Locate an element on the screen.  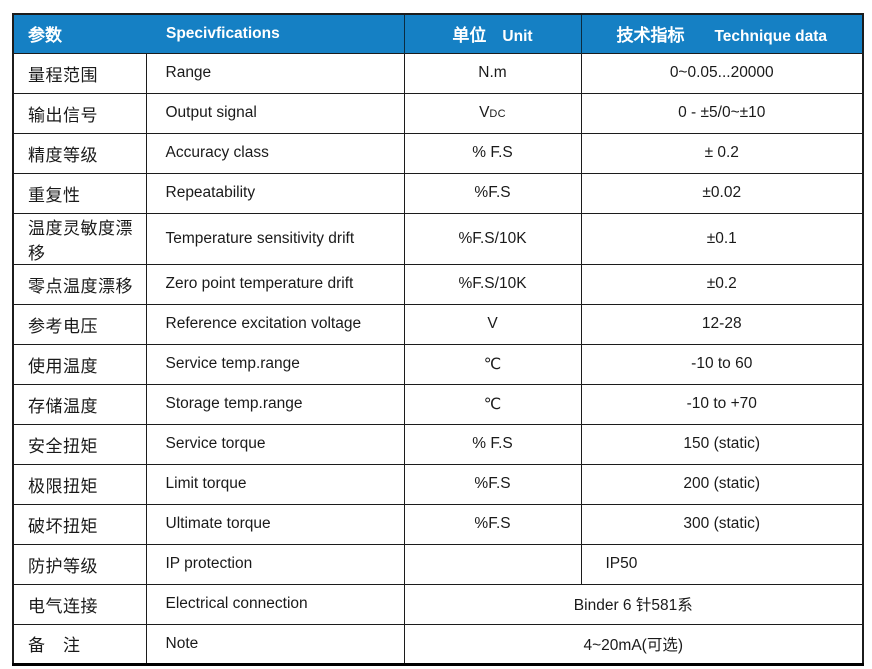
spec-cell: Electrical connection is located at coordinates (275, 604).